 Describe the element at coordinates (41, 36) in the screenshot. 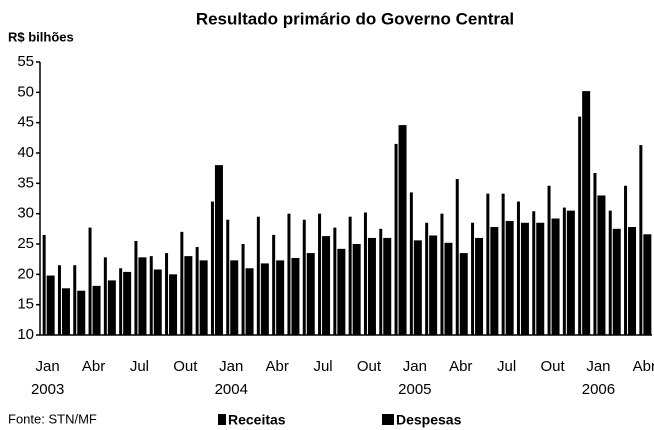

I see `y-axis-label: R$ bilhões` at that location.